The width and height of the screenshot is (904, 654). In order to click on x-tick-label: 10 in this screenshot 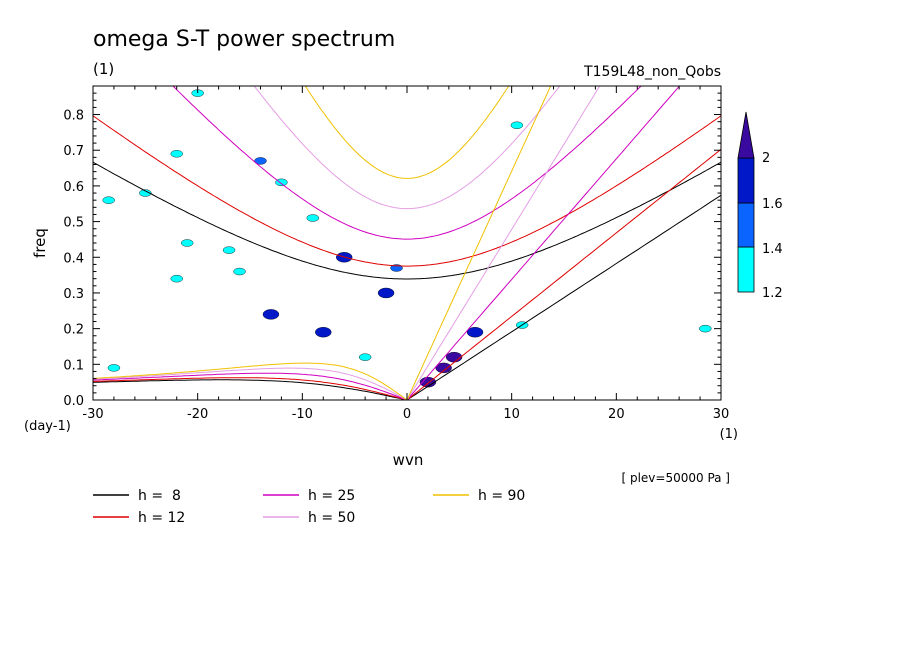, I will do `click(511, 414)`.